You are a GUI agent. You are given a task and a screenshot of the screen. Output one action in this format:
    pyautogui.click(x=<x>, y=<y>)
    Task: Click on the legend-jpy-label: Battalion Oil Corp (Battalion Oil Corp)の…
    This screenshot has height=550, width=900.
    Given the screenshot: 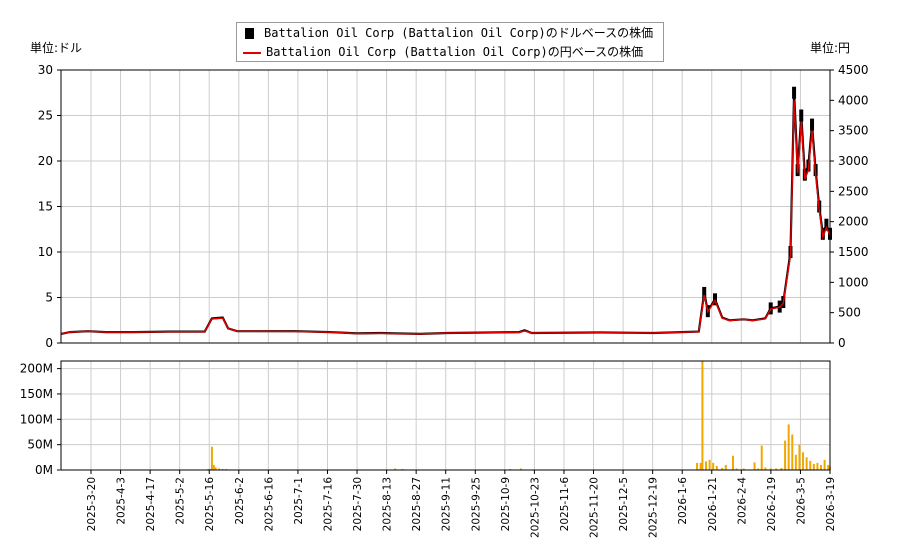 What is the action you would take?
    pyautogui.click(x=455, y=52)
    